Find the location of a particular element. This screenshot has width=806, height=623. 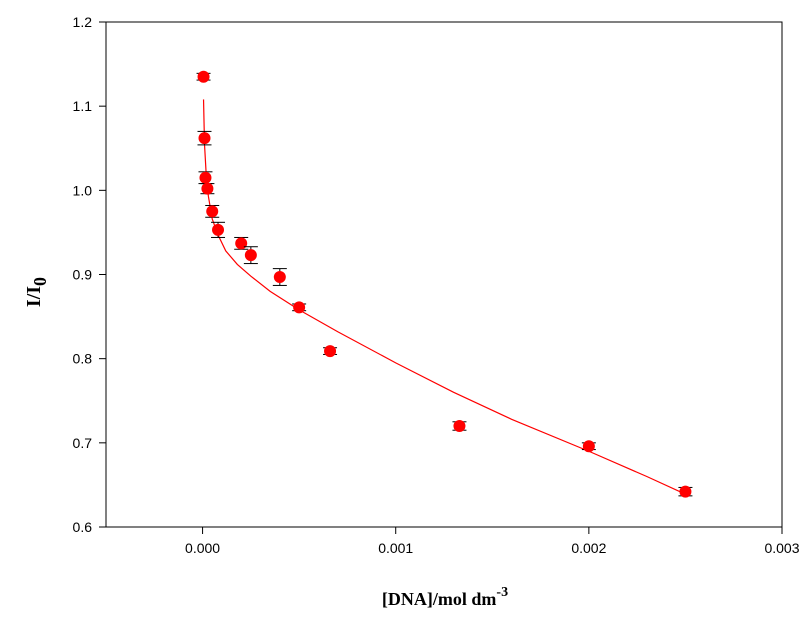

y-axis-title: I/I0 is located at coordinates (36, 292).